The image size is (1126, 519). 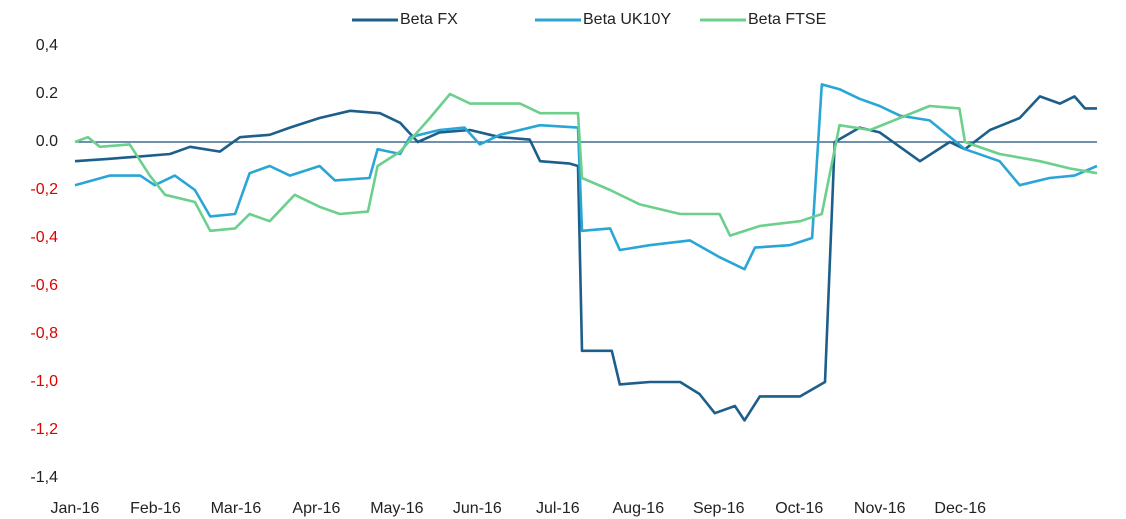 What do you see at coordinates (44, 333) in the screenshot?
I see `y-tick-label: -0,8` at bounding box center [44, 333].